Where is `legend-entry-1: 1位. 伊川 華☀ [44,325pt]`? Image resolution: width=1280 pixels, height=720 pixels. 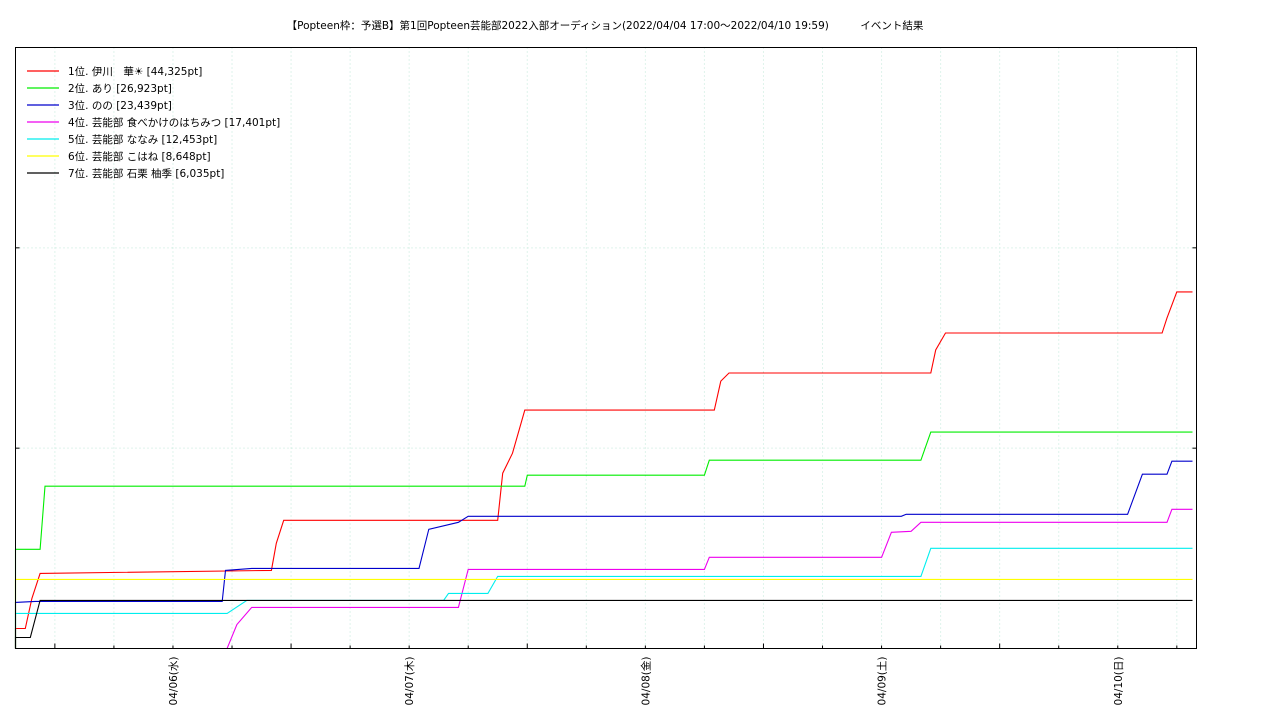 legend-entry-1: 1位. 伊川 華☀ [44,325pt] is located at coordinates (135, 71).